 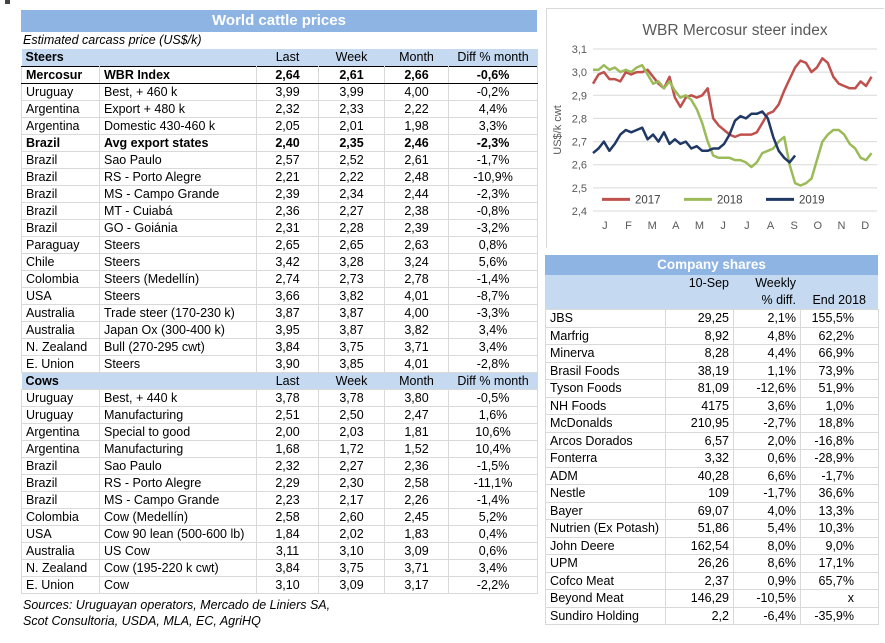 What do you see at coordinates (417, 210) in the screenshot?
I see `month-price-cell: 2,38` at bounding box center [417, 210].